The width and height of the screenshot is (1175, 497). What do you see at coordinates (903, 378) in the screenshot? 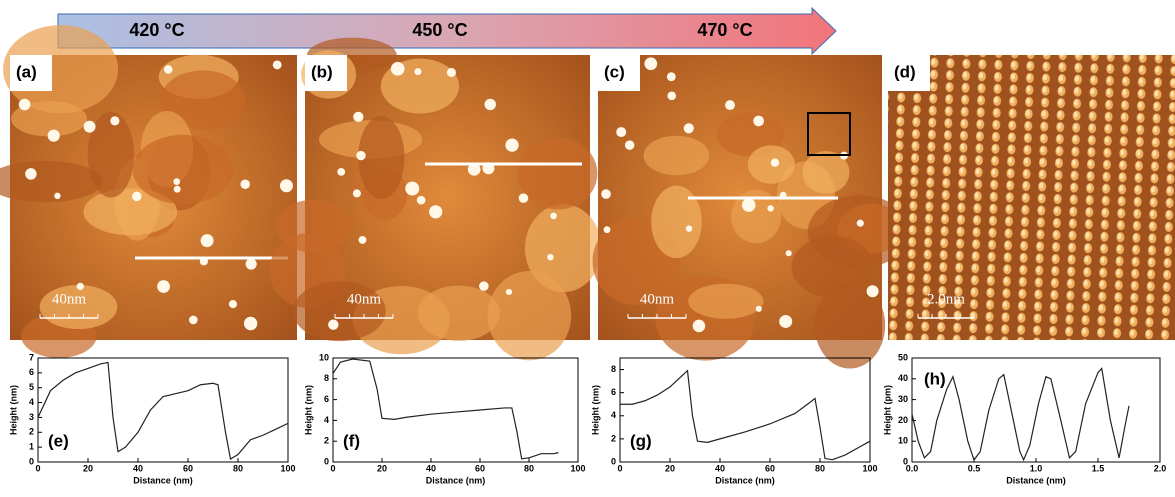
I see `y-tick-label: 40` at bounding box center [903, 378].